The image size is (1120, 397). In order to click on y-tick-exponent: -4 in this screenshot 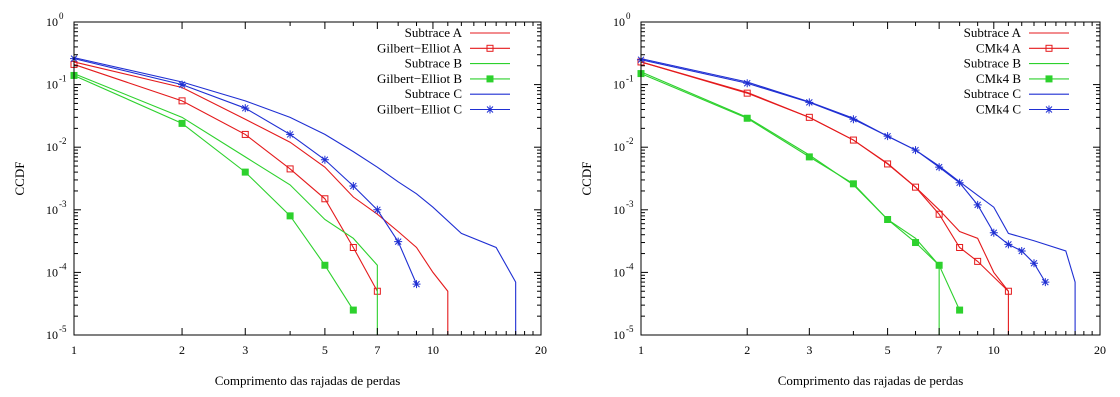, I will do `click(630, 266)`.